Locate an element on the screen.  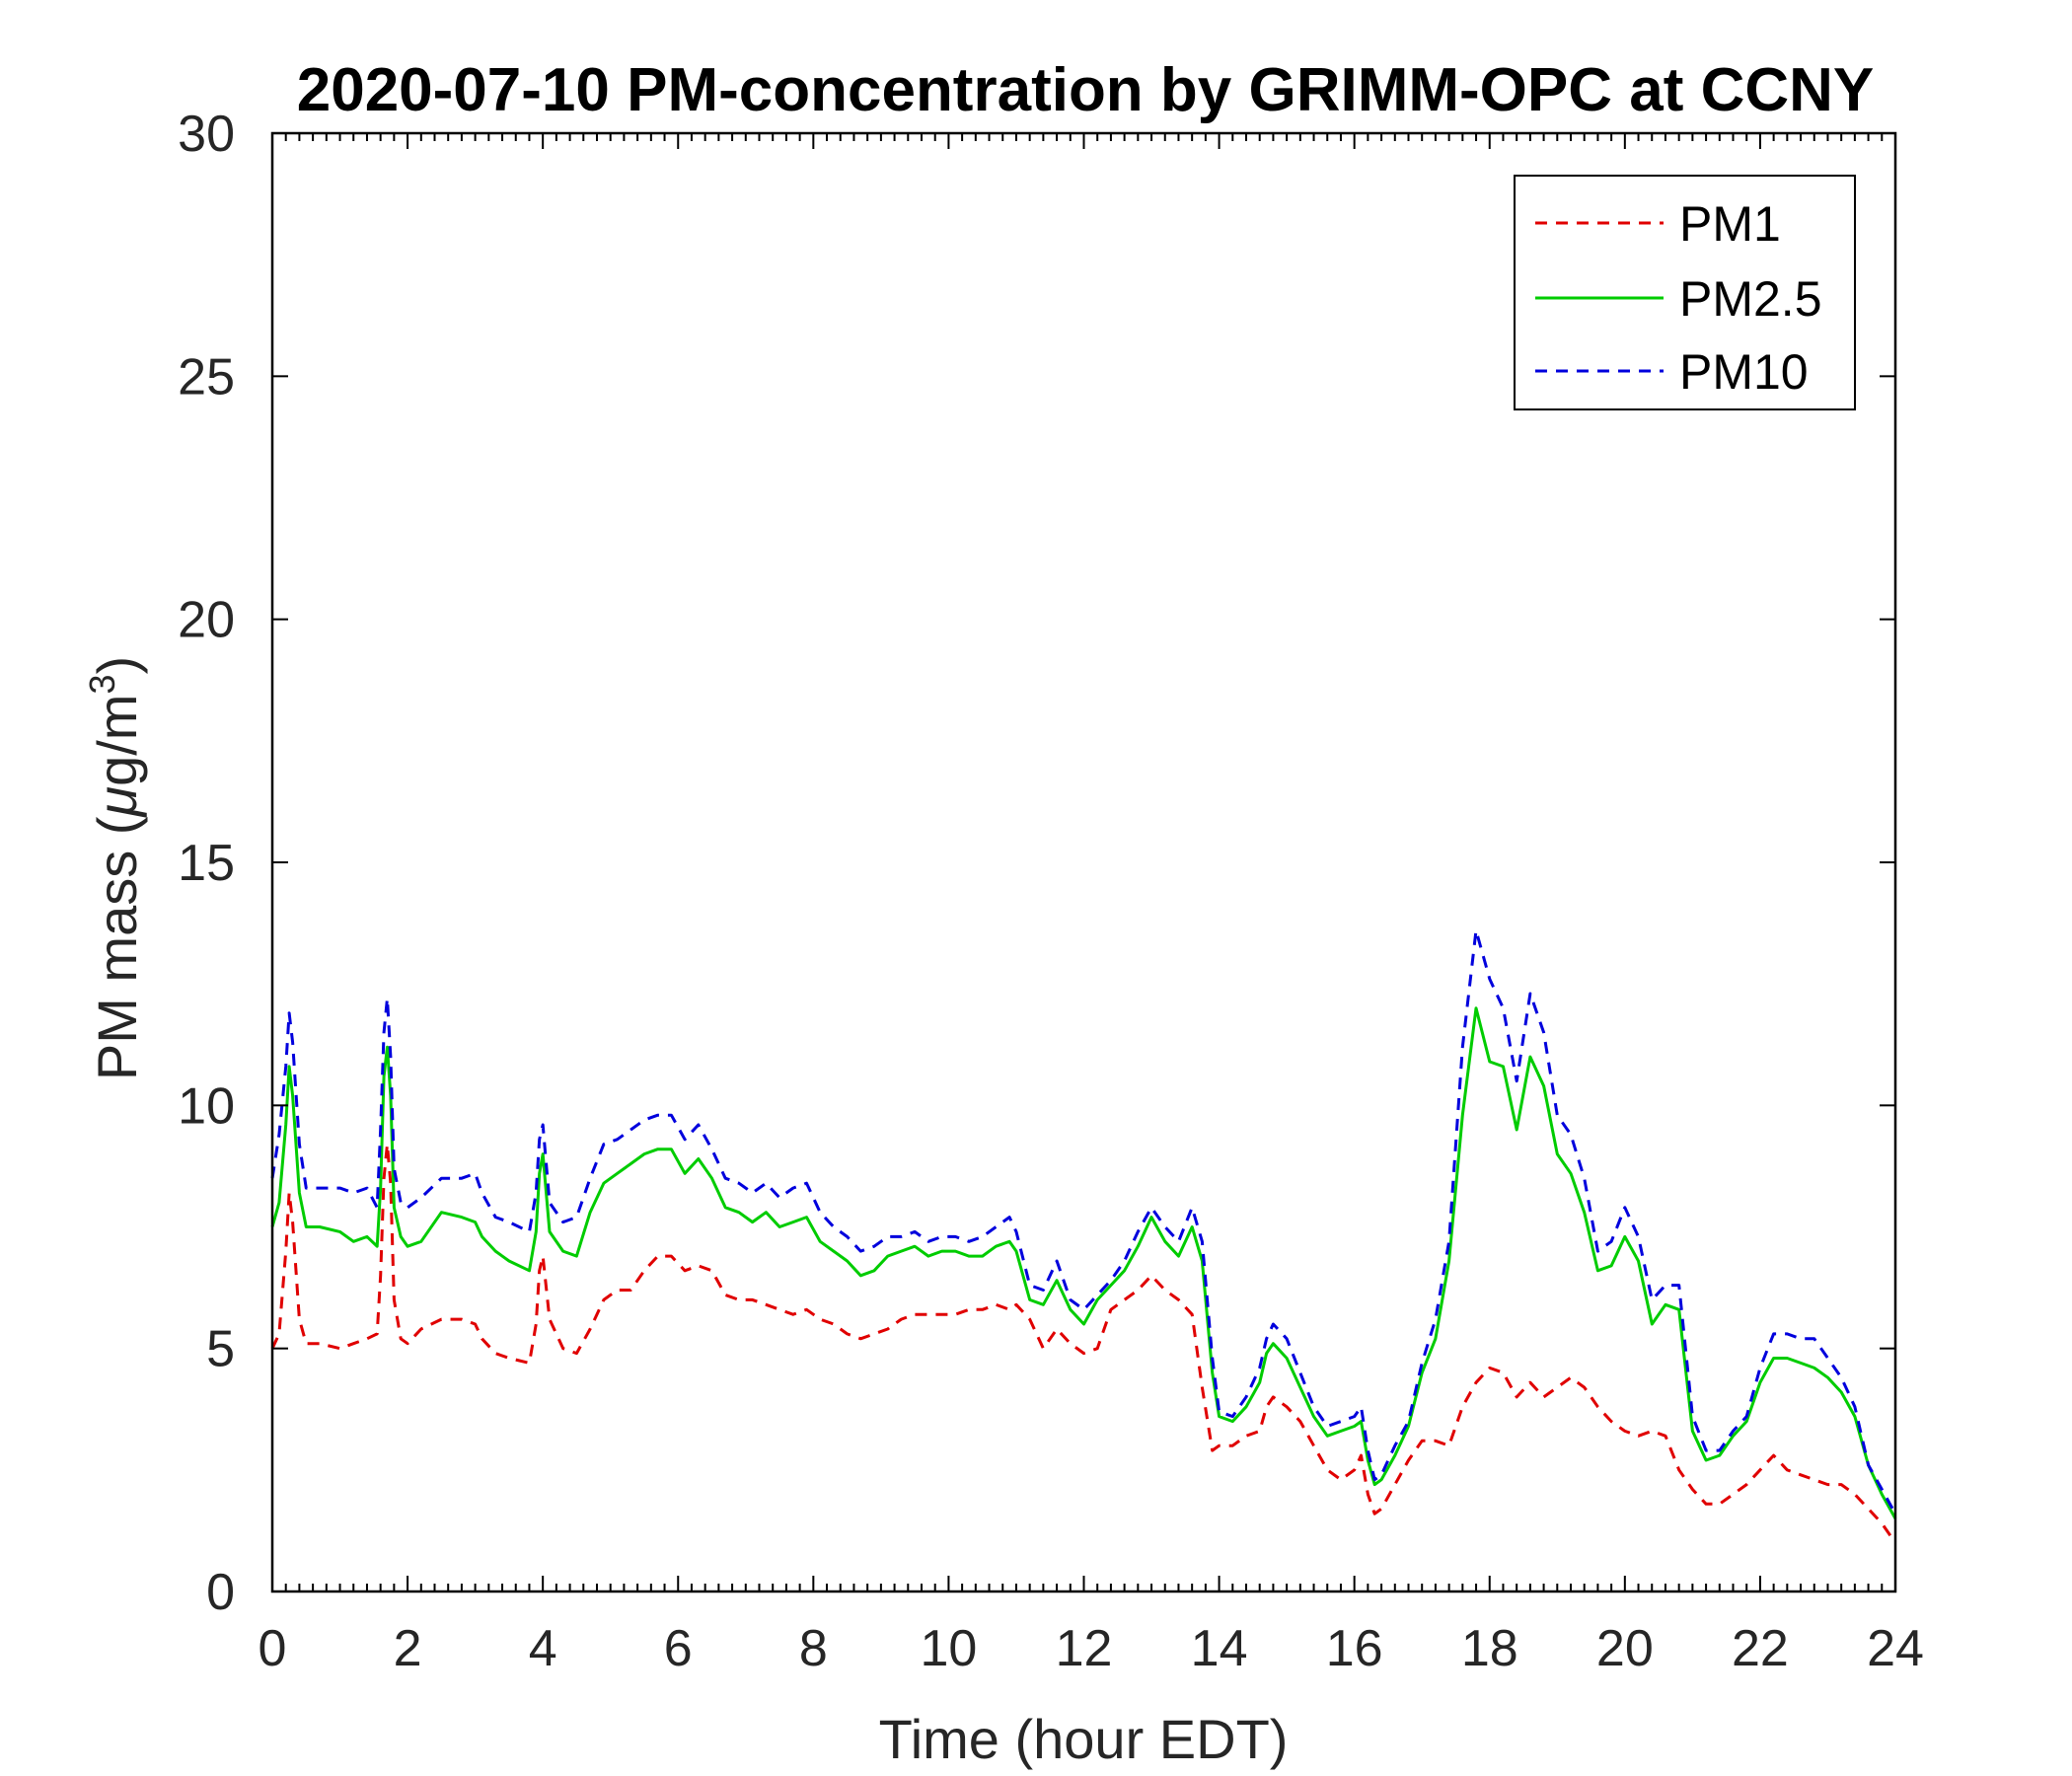
x-tick-labels: 0 2 4 6 8 10 12 14 16 18 20 22 24 is located at coordinates (1091, 1648).